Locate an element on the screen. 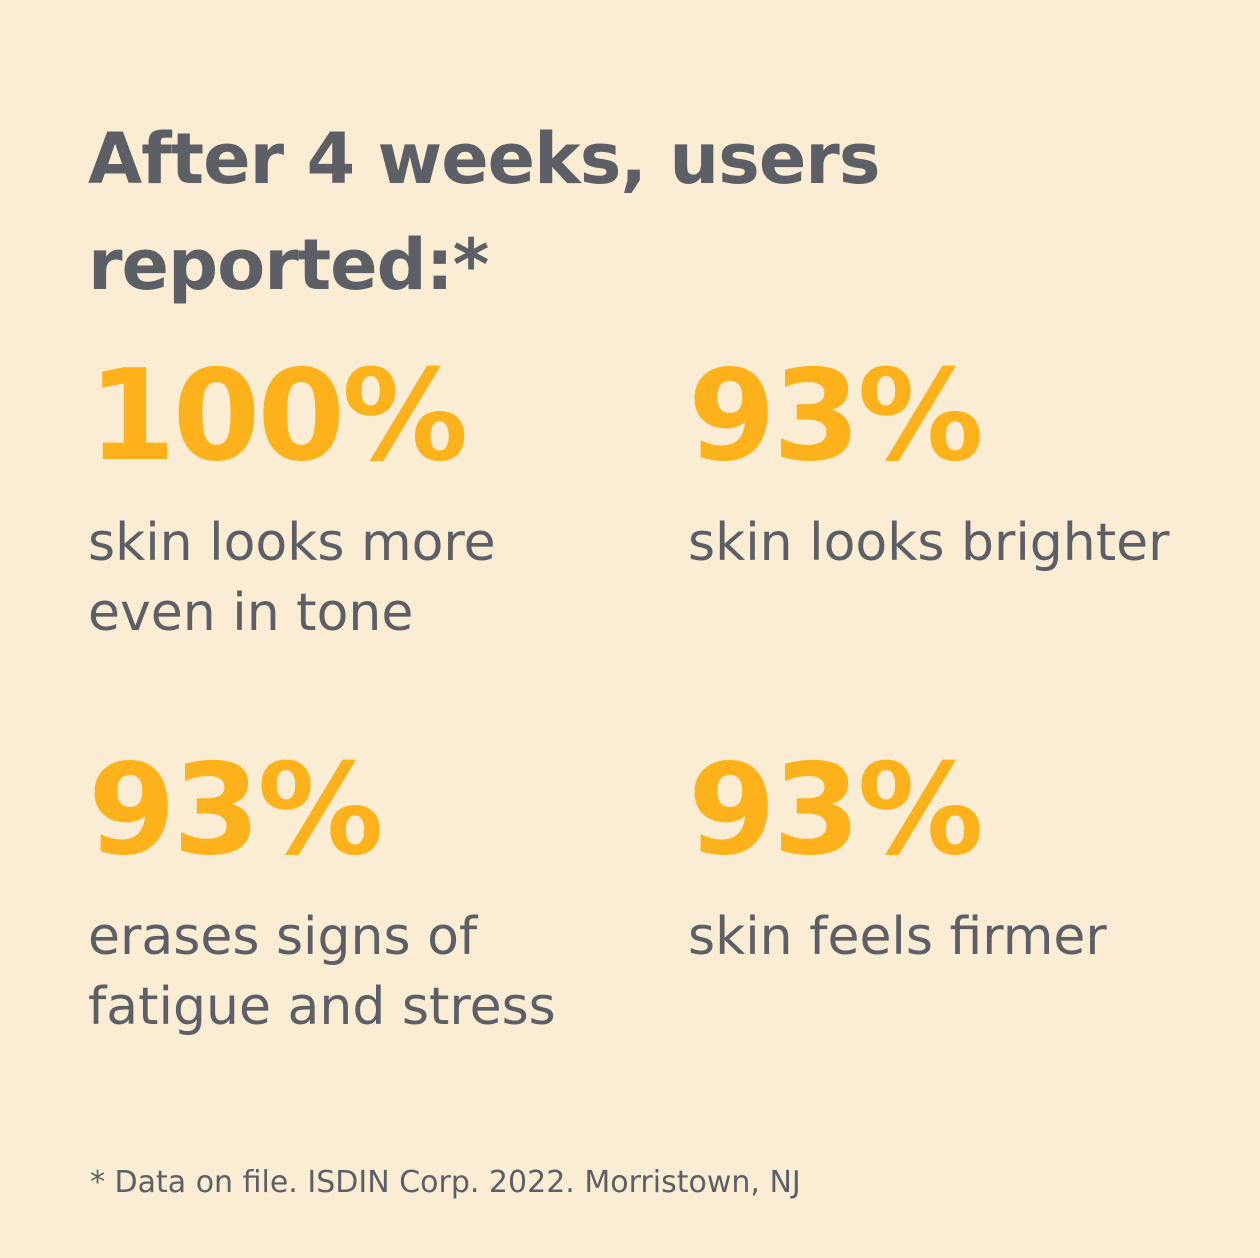 The height and width of the screenshot is (1258, 1260). stat-brighter: 93% skin looks brighter is located at coordinates (948, 462).